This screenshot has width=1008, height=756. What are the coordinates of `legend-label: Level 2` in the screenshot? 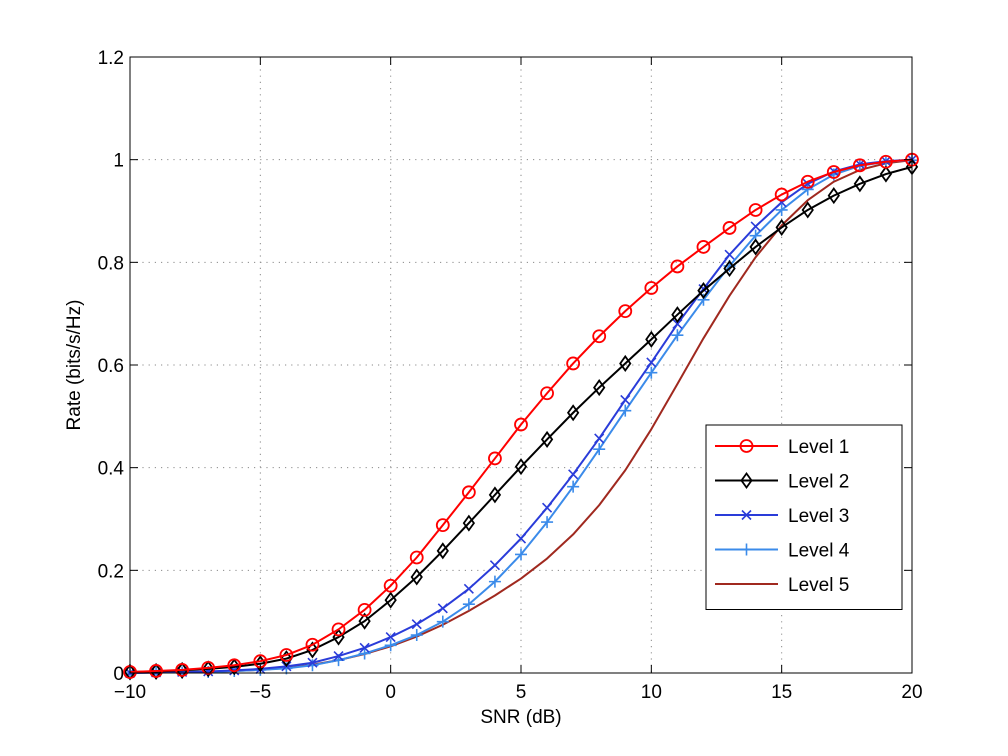 It's located at (818, 482).